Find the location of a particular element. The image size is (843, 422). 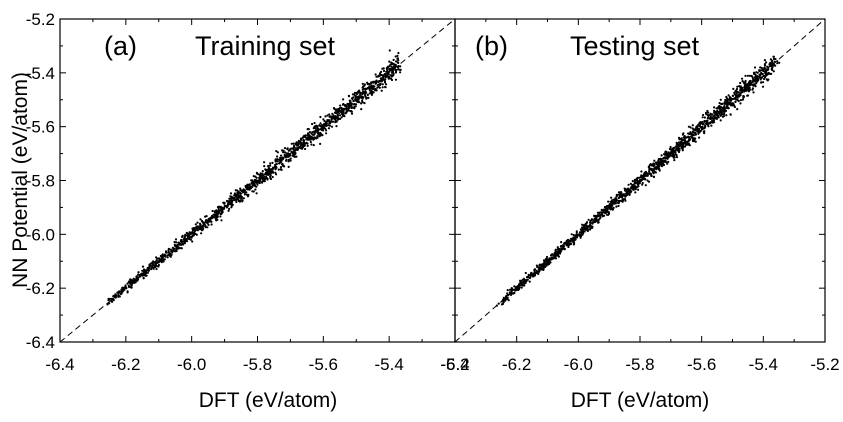

panel-a-x-tick-labels: -6.4 -6.2 -6.0 -5.8 -5.6 -5.4 -5.2 is located at coordinates (257, 364).